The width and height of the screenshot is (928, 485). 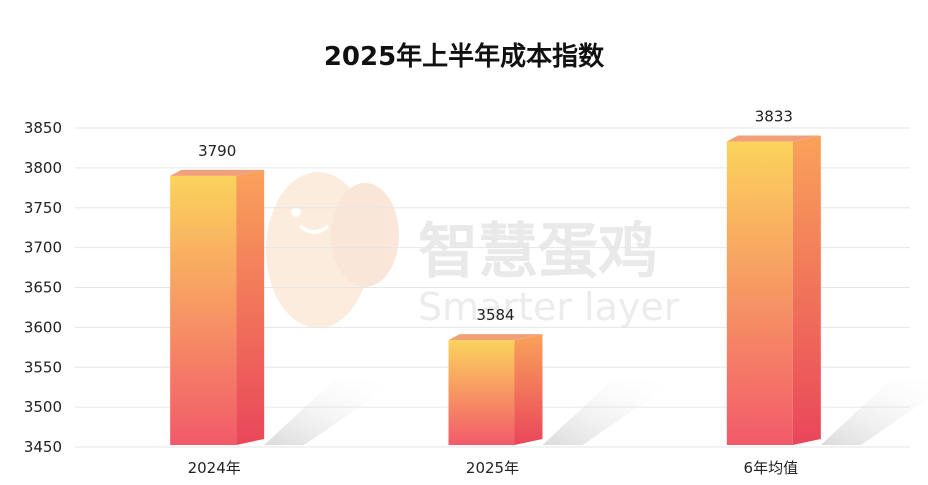 I want to click on x-axis-labels: 2024年 2025年 6年均值, so click(x=493, y=468).